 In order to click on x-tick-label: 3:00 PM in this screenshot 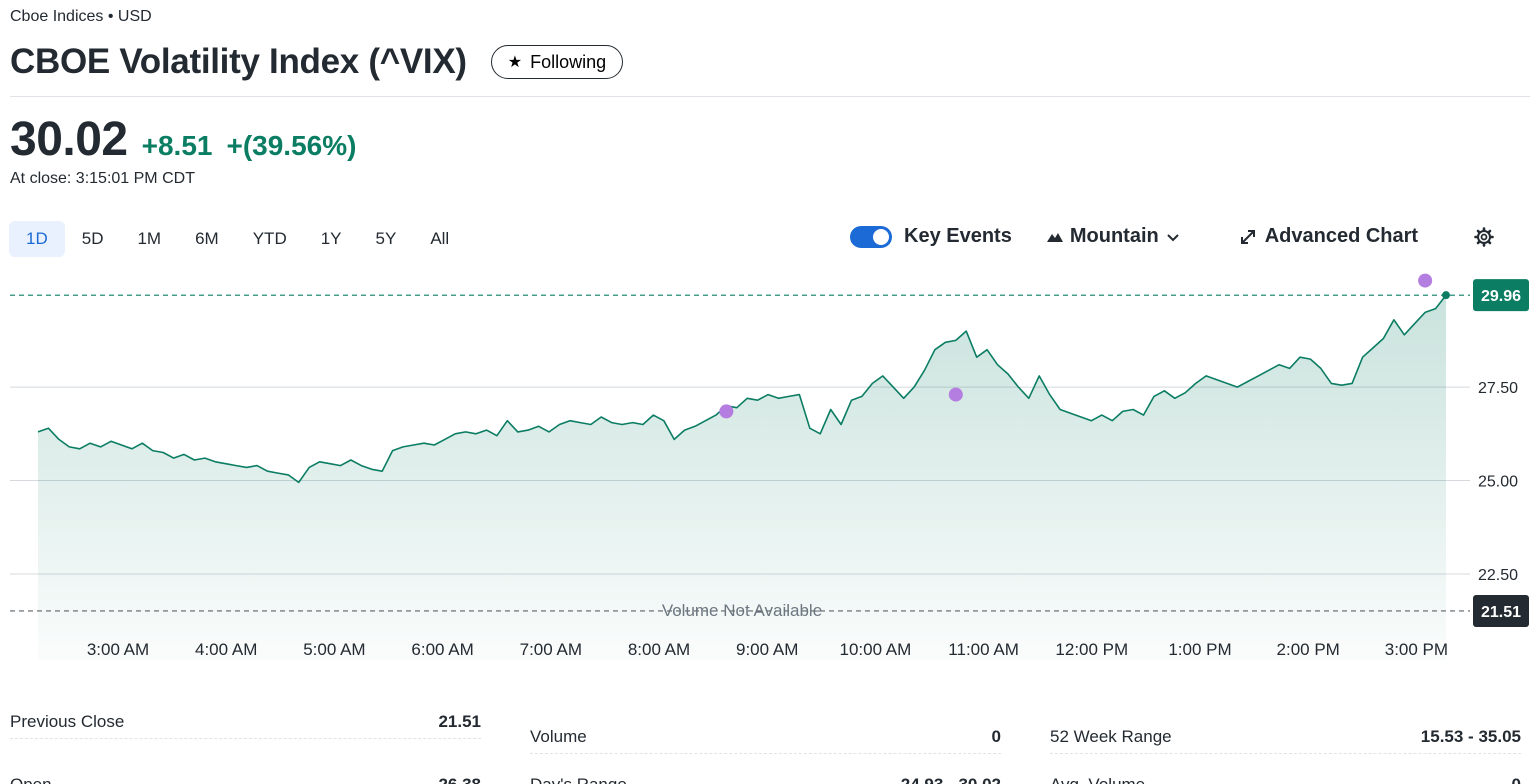, I will do `click(1416, 649)`.